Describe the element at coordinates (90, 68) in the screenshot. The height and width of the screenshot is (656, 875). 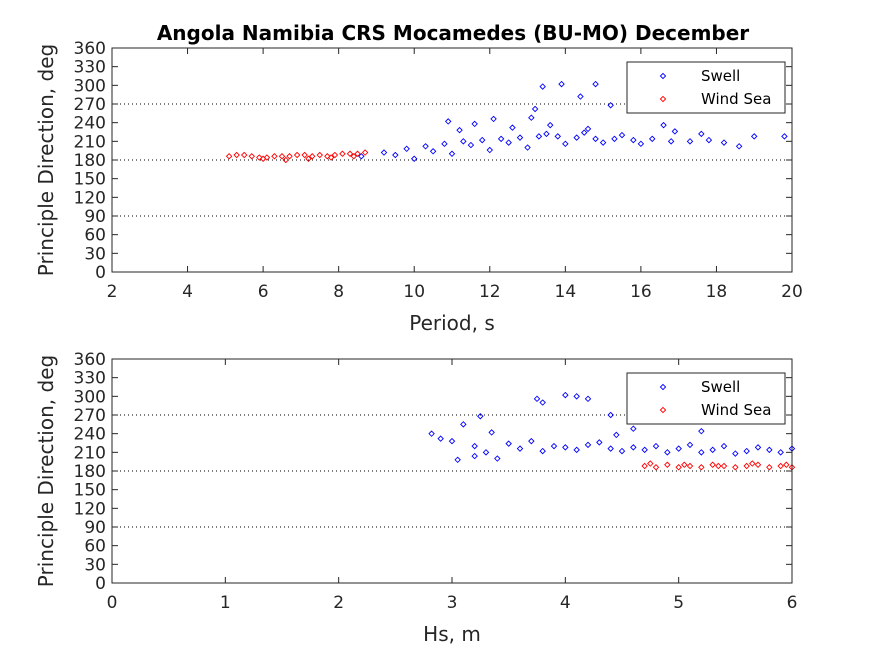
I see `y-tick-label: 330` at that location.